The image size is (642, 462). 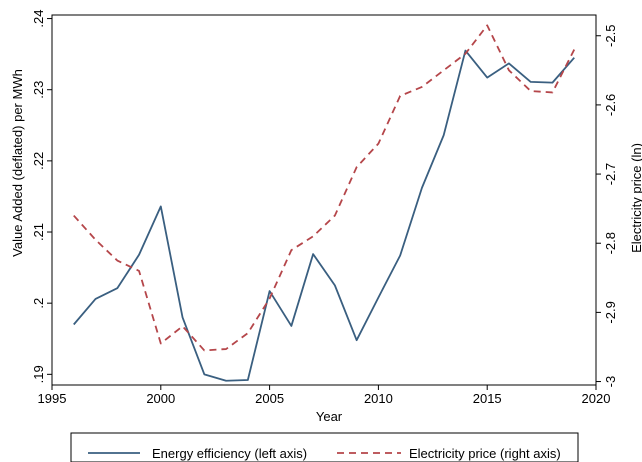 I want to click on y-right-tick-label: -3, so click(x=610, y=382).